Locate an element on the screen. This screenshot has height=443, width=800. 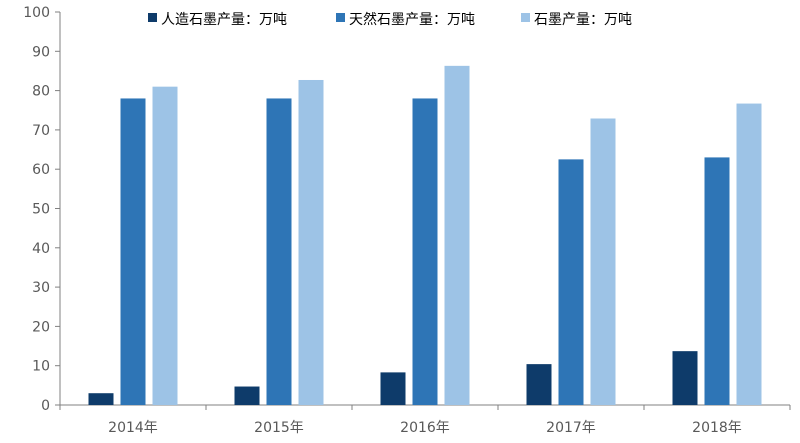
bar-1-2015年 is located at coordinates (247, 395).